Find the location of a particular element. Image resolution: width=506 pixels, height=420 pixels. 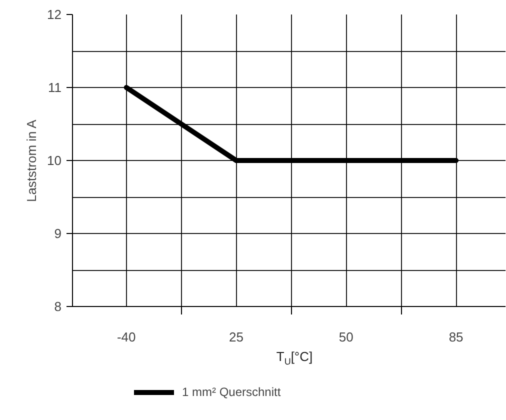

x-tick-label: 25 is located at coordinates (236, 337).